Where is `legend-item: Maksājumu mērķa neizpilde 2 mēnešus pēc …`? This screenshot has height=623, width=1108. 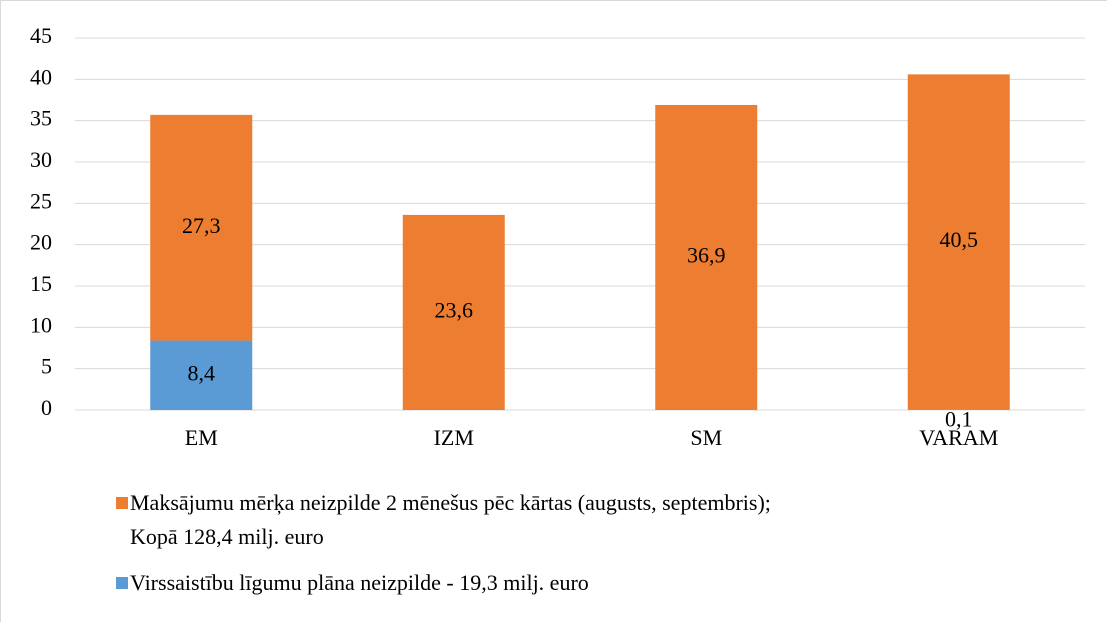 legend-item: Maksājumu mērķa neizpilde 2 mēnešus pēc … is located at coordinates (466, 520).